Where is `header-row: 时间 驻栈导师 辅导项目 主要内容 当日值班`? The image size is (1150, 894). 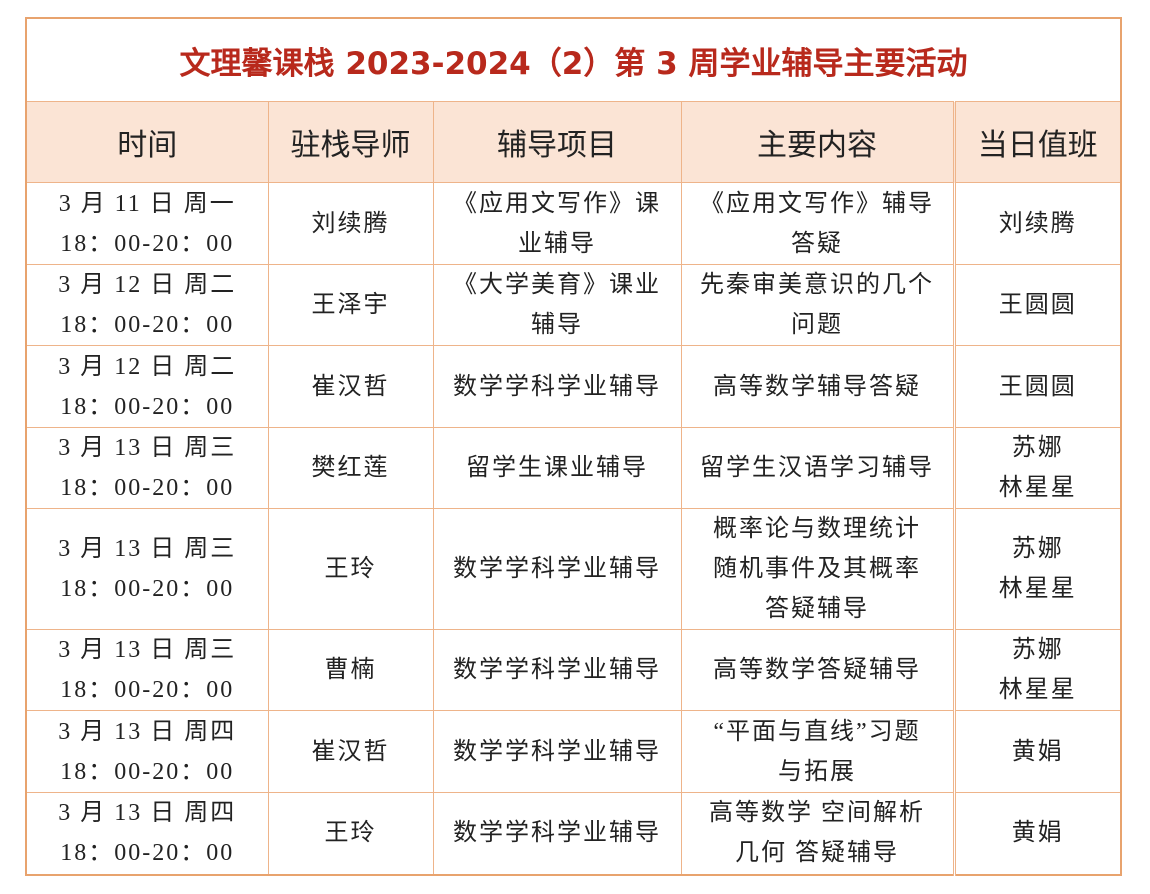 header-row: 时间 驻栈导师 辅导项目 主要内容 当日值班 is located at coordinates (573, 142).